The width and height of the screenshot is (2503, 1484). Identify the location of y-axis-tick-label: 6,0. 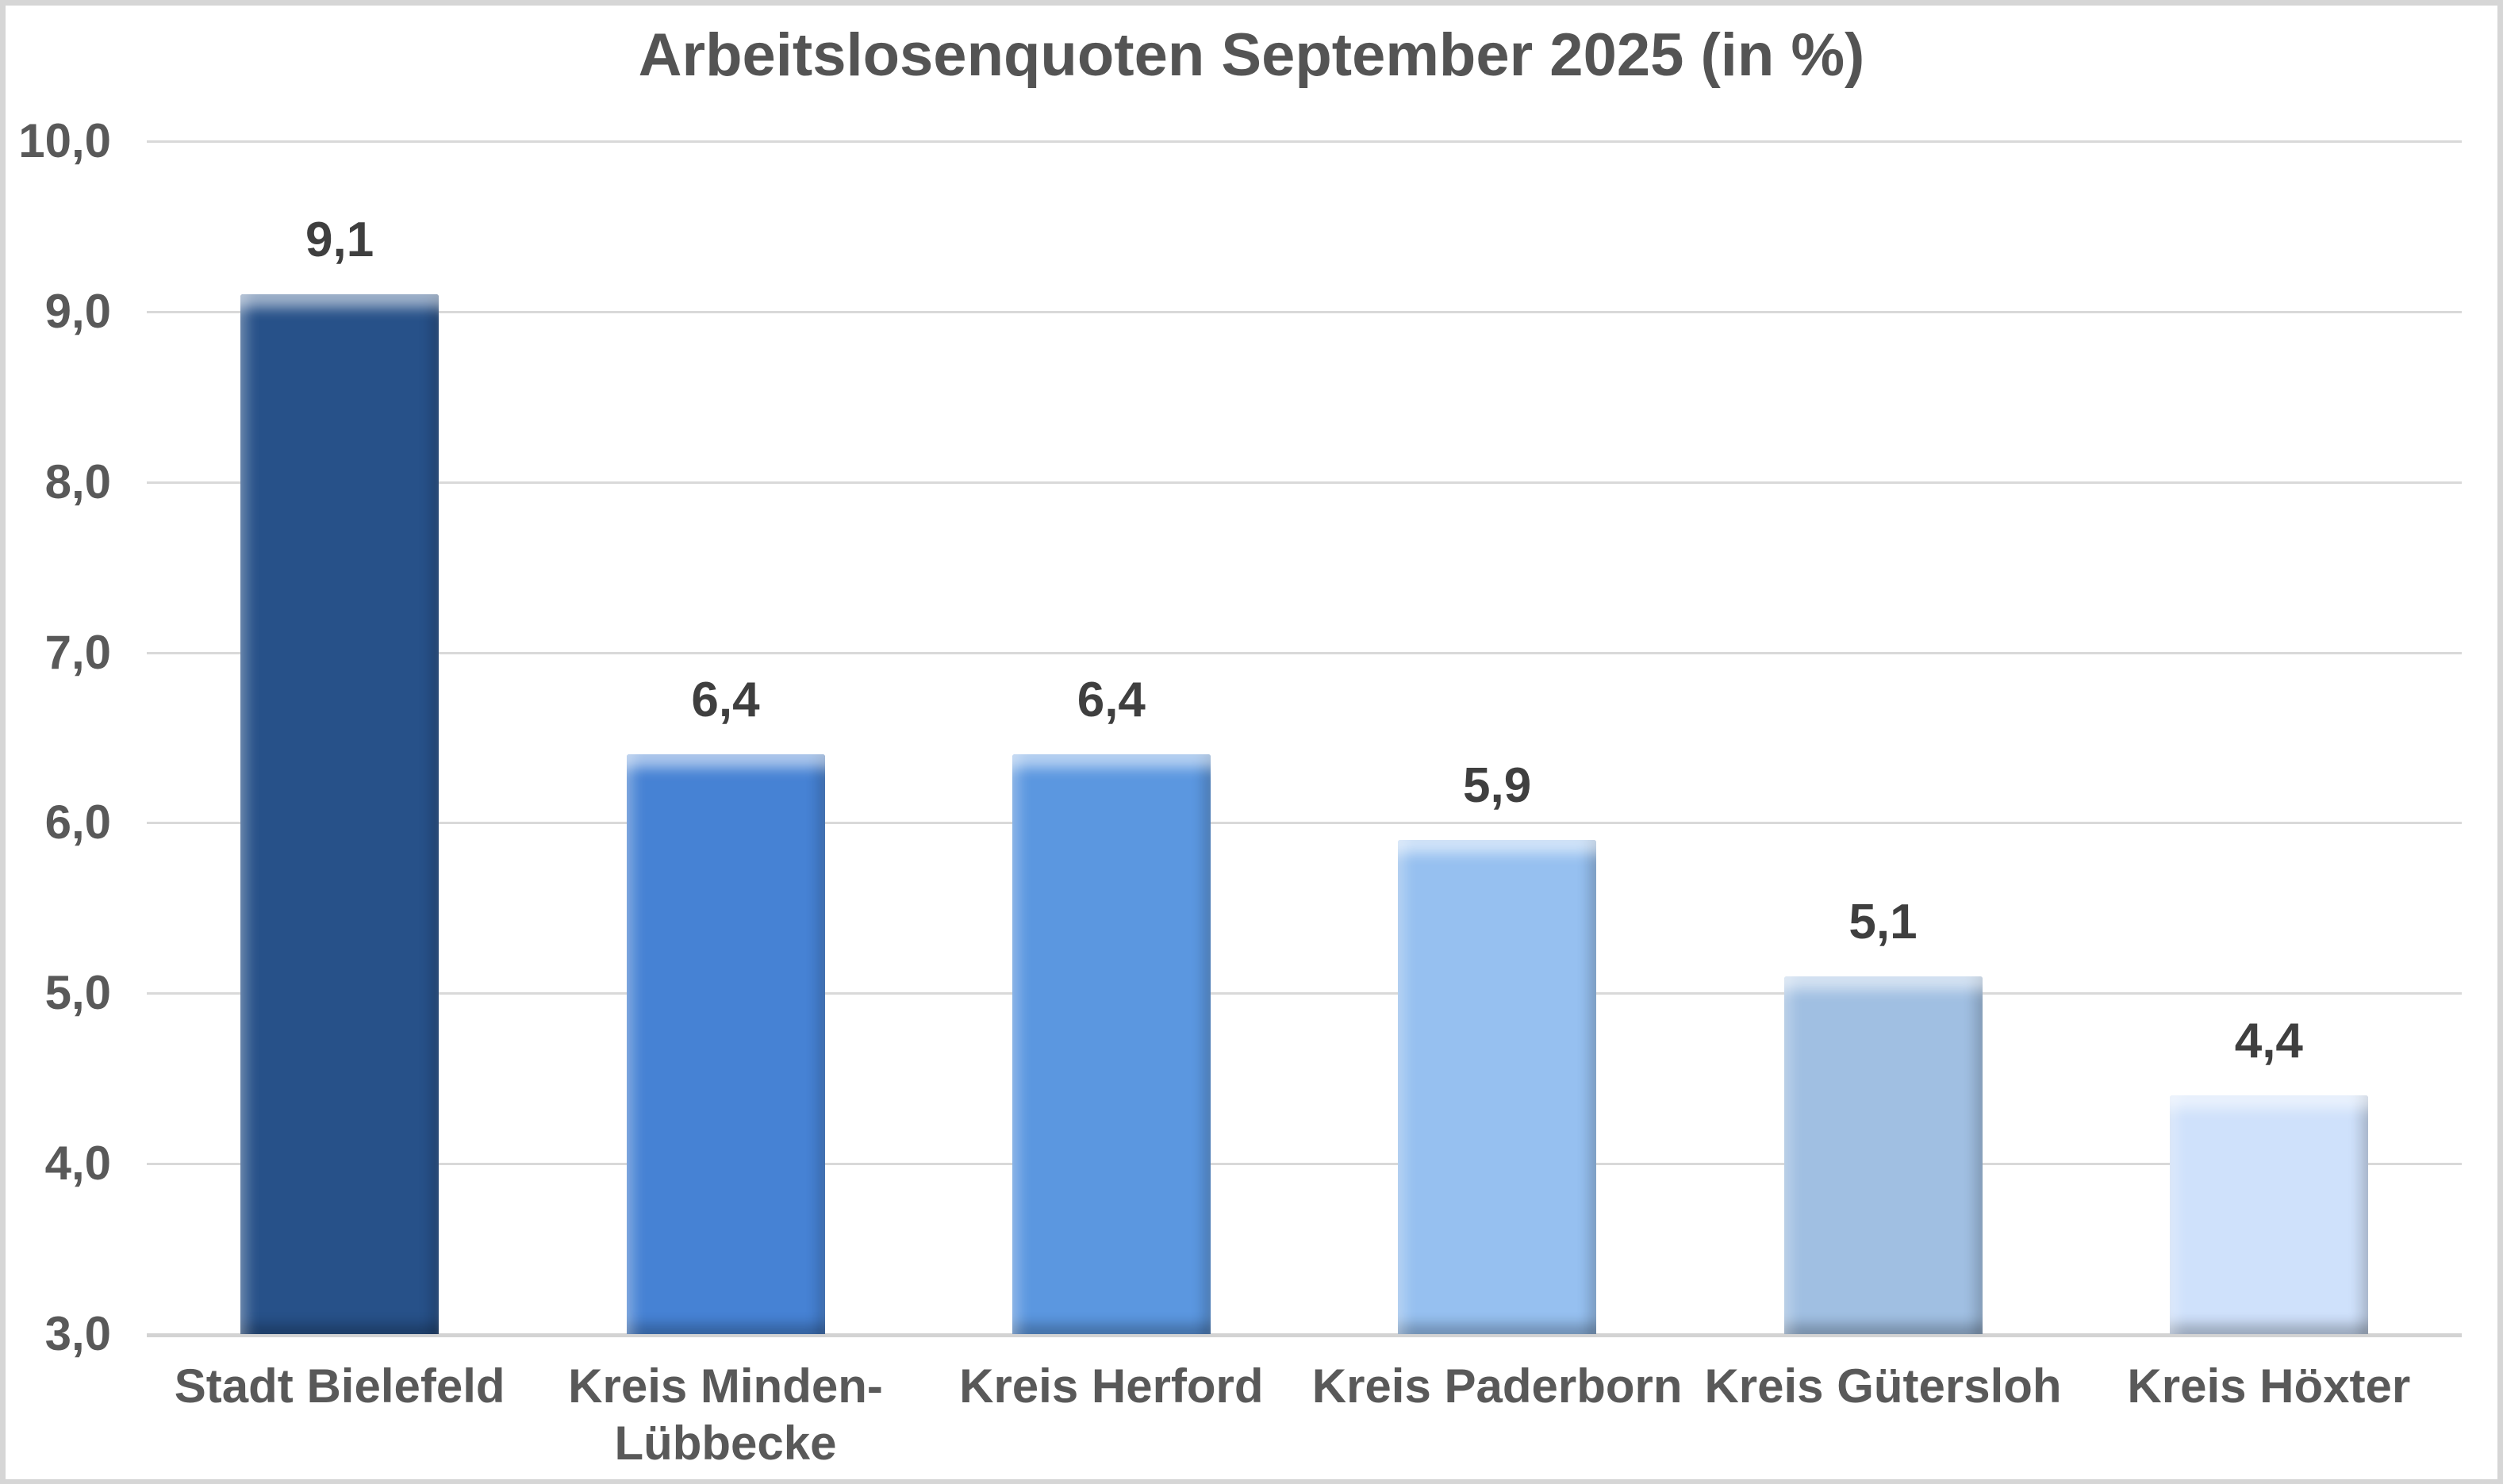
(77, 823).